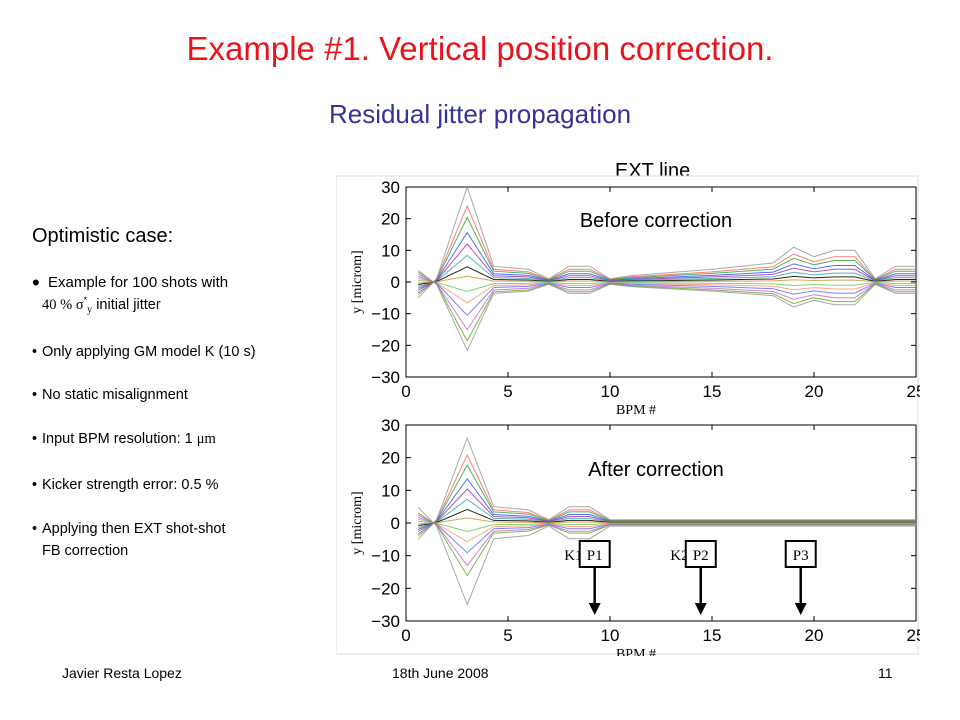 This screenshot has height=720, width=960. I want to click on monitor-box-p2, so click(700, 554).